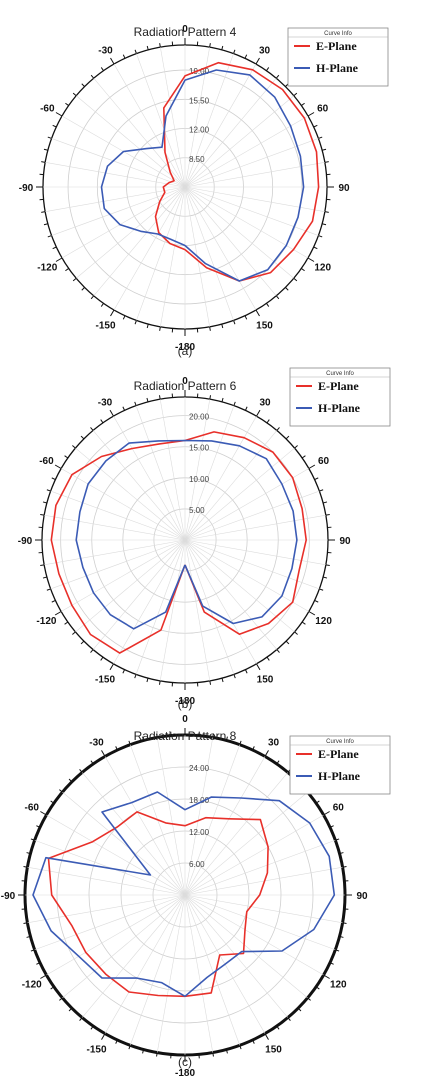  Describe the element at coordinates (185, 351) in the screenshot. I see `chart-caption: (a)` at that location.